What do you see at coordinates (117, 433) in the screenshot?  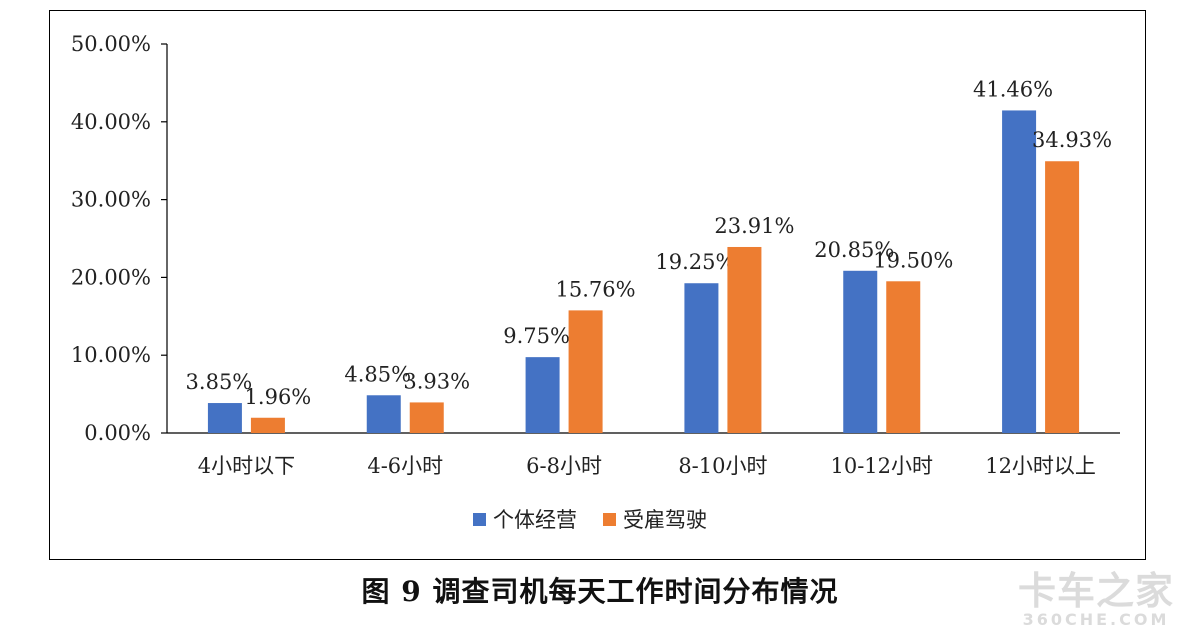 I see `y-tick-label: 0.00%` at bounding box center [117, 433].